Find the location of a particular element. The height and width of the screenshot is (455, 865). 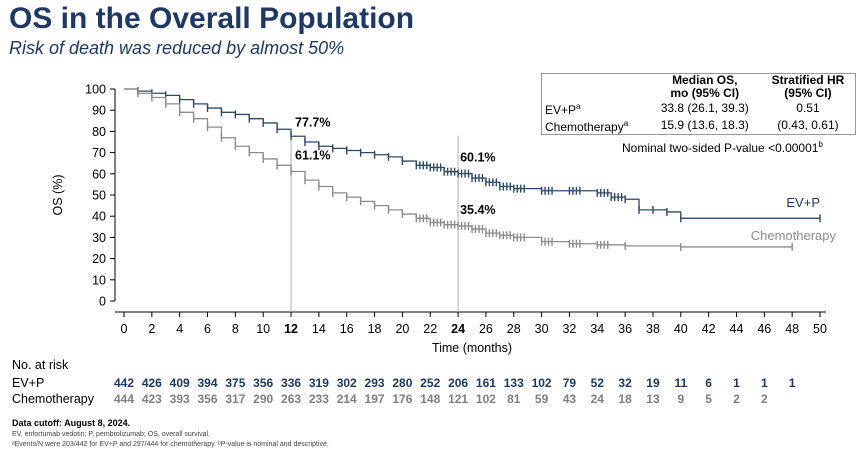

x-tick-label: 36 is located at coordinates (625, 329).